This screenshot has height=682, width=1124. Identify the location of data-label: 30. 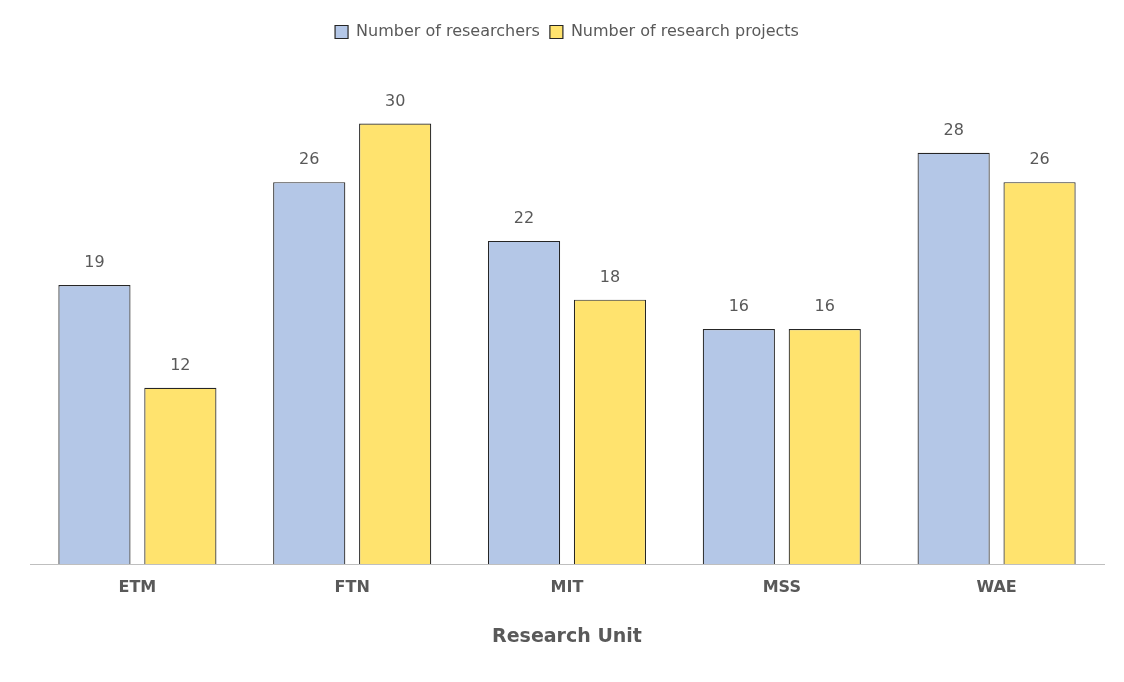
(395, 100).